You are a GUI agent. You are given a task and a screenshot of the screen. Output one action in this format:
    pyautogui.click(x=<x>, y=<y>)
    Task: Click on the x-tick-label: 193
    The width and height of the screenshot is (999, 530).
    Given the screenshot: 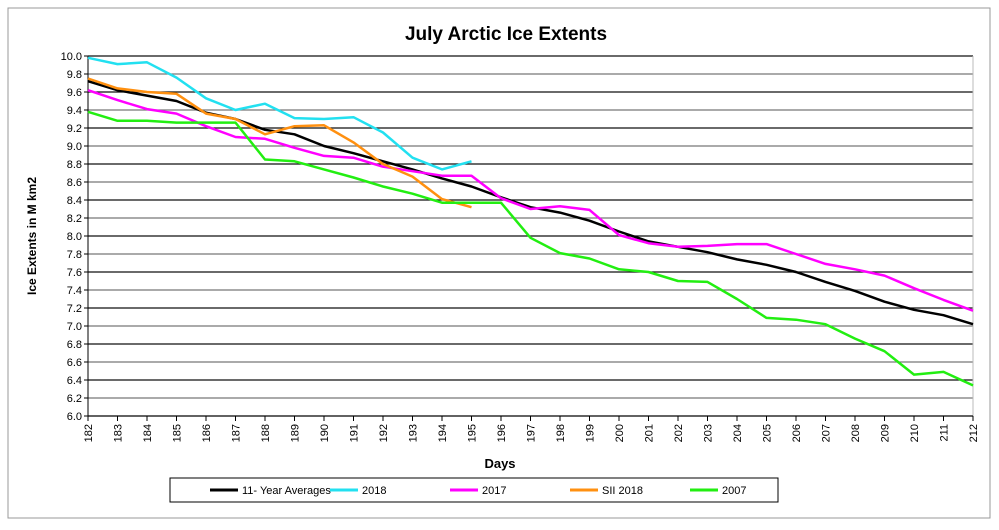 What is the action you would take?
    pyautogui.click(x=414, y=433)
    